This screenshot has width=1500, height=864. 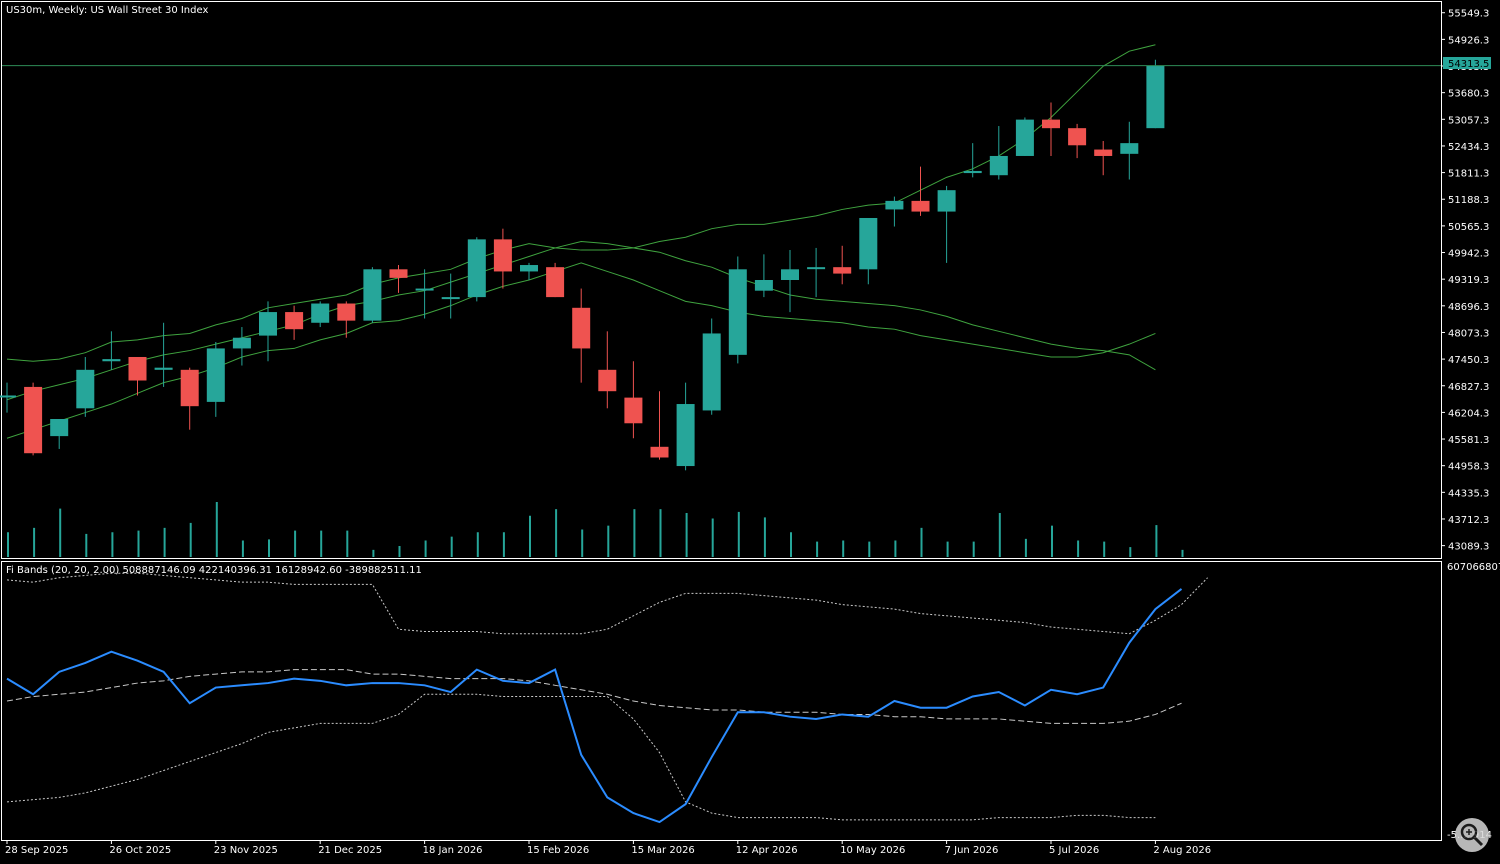 I want to click on chart-title: US30m, Weekly: US Wall Street 30 Index, so click(x=107, y=10).